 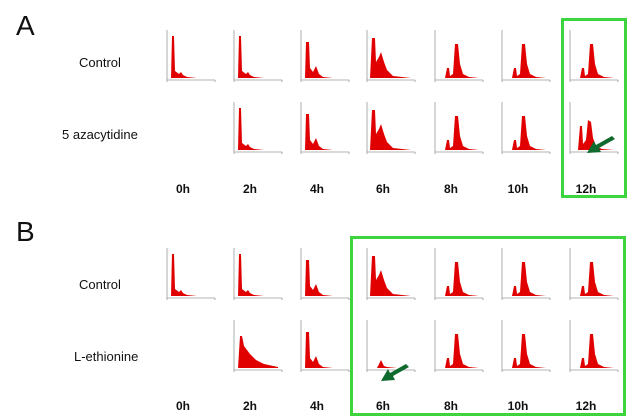 What do you see at coordinates (450, 406) in the screenshot?
I see `panel-b-time-8h: 8h` at bounding box center [450, 406].